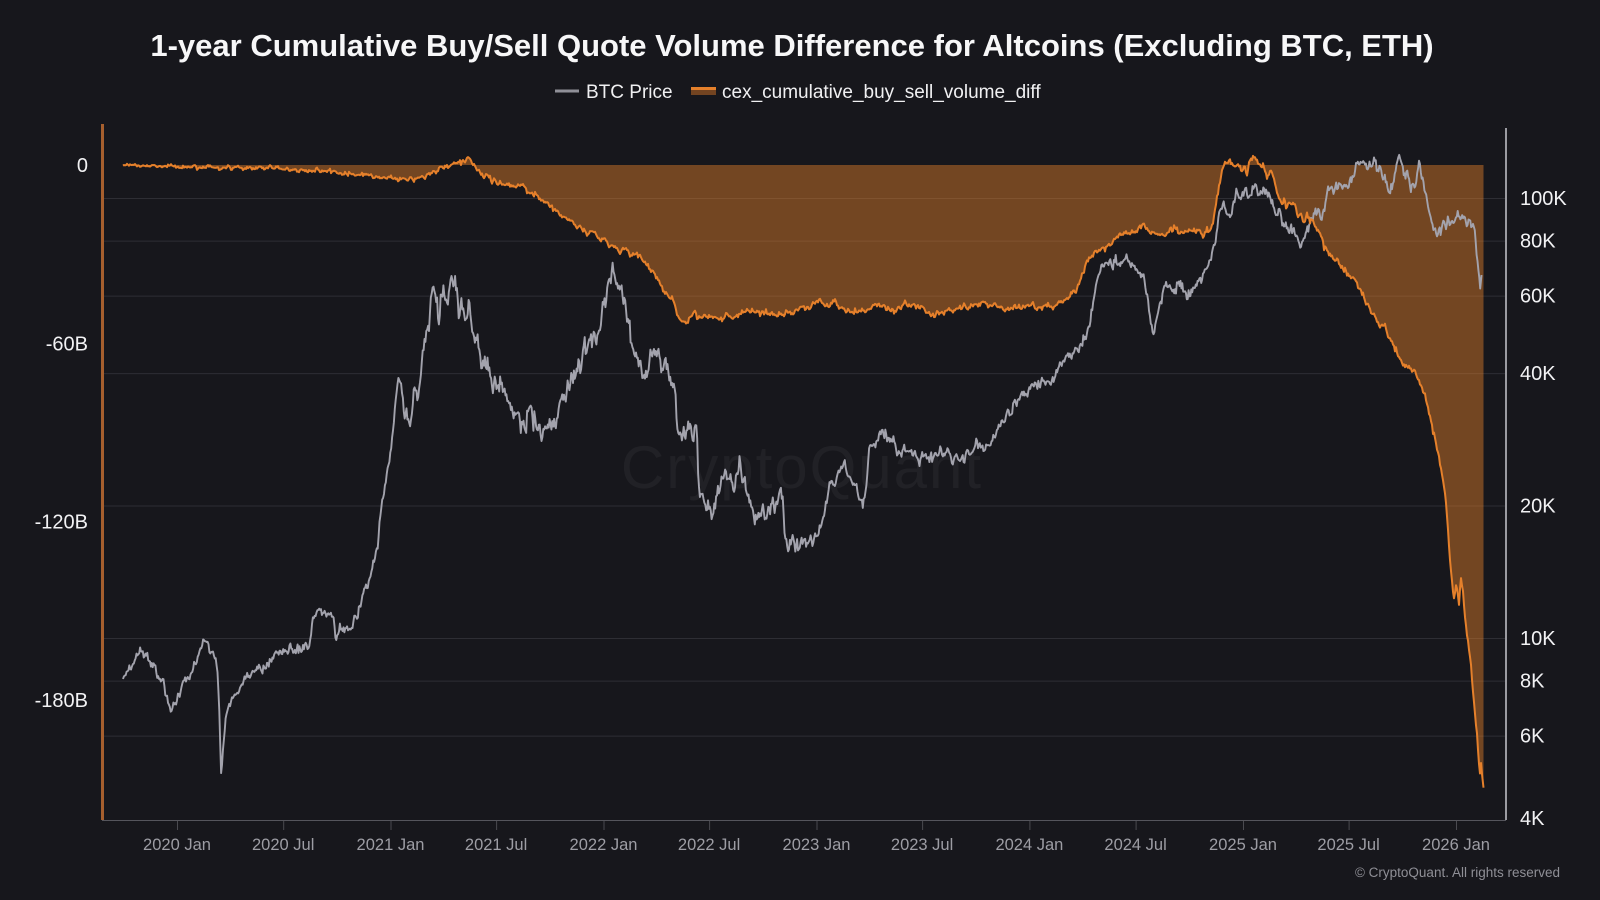 The width and height of the screenshot is (1600, 900). Describe the element at coordinates (1538, 297) in the screenshot. I see `svg-text: 60K` at that location.